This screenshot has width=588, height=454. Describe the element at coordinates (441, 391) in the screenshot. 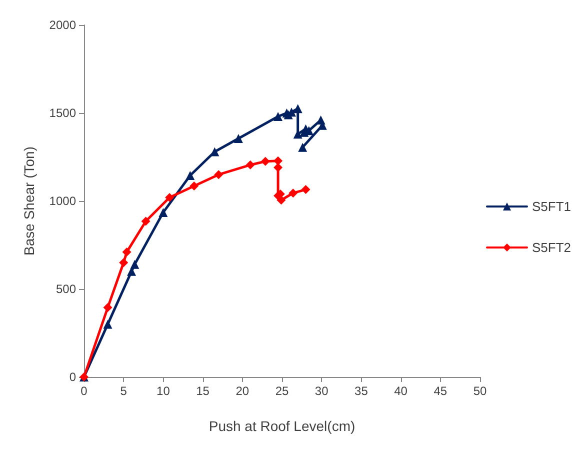

I see `x-tick-label: 45` at that location.